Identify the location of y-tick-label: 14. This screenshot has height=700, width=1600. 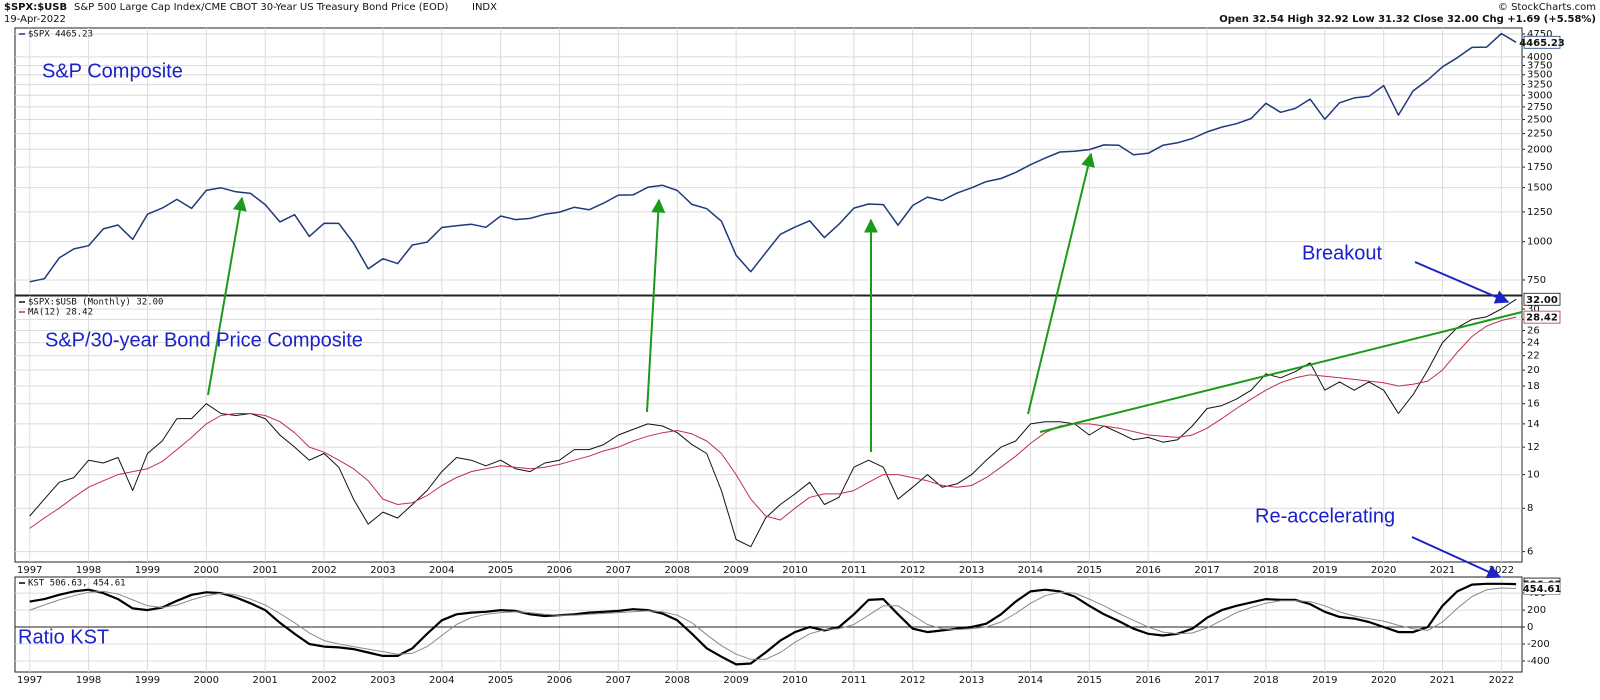
(1533, 424).